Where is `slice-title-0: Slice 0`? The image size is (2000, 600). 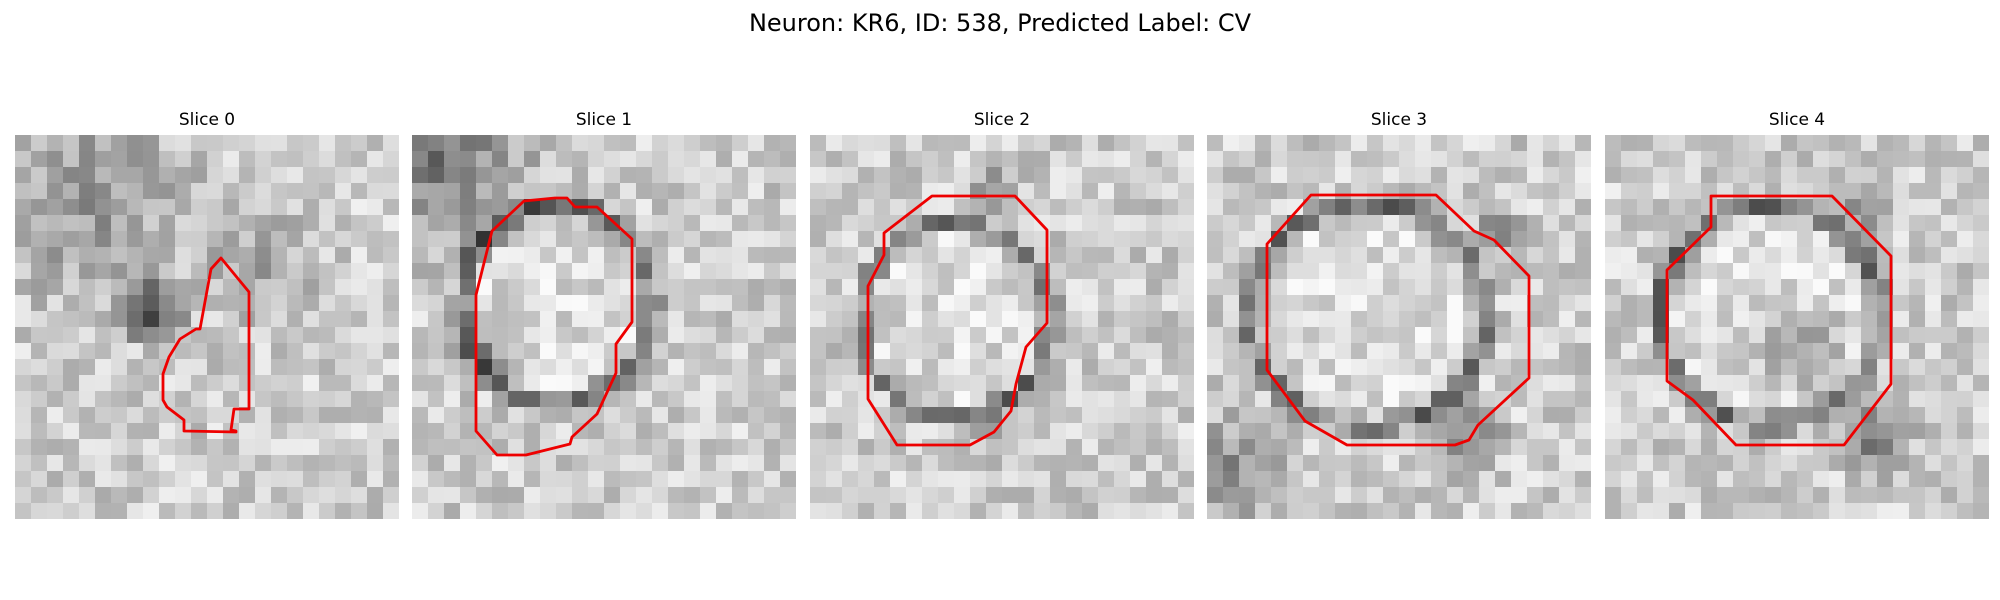
slice-title-0: Slice 0 is located at coordinates (207, 120).